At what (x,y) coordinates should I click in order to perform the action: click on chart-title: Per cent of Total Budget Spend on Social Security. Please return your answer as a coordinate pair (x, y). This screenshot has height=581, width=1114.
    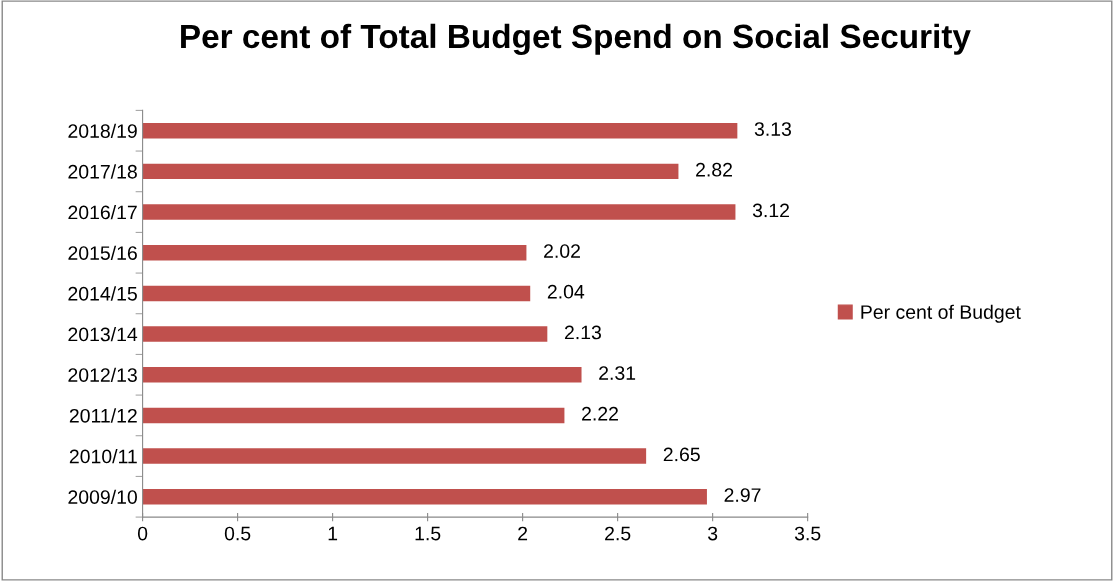
    Looking at the image, I should click on (576, 39).